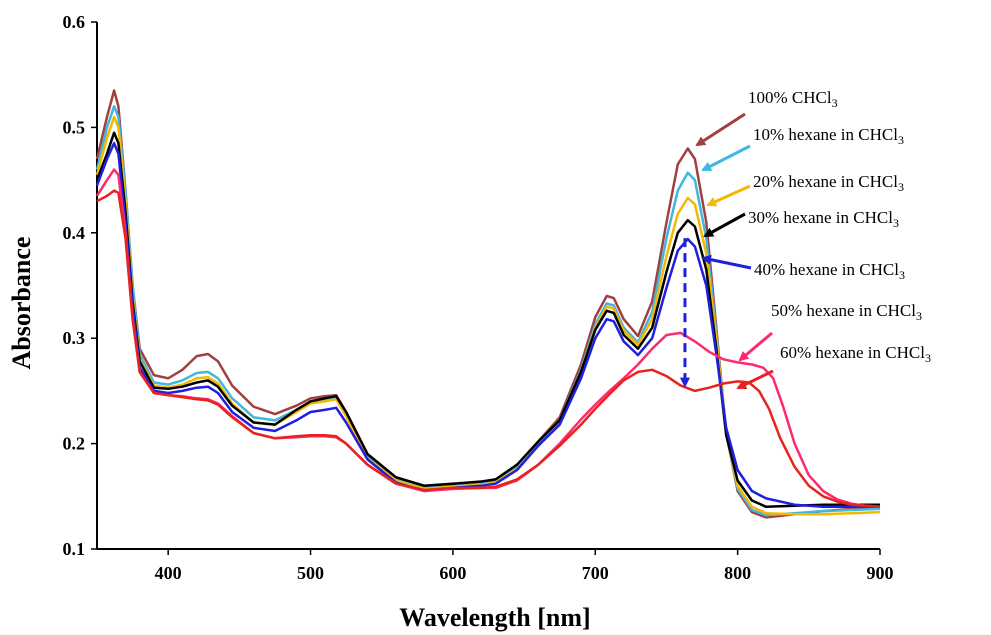 The width and height of the screenshot is (991, 635). I want to click on x-tick-label: 500, so click(310, 573).